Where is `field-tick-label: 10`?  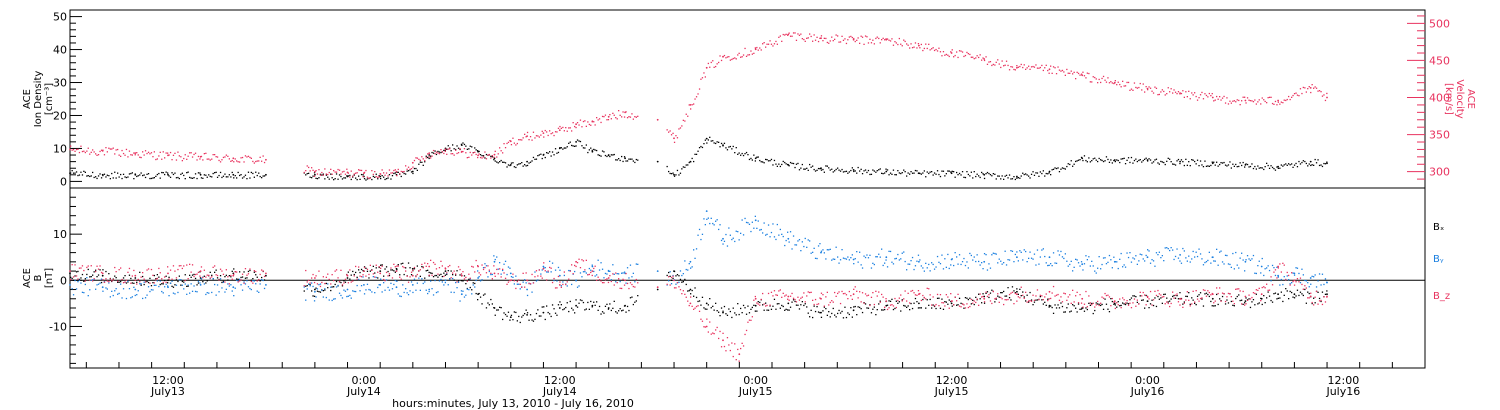
field-tick-label: 10 is located at coordinates (60, 234).